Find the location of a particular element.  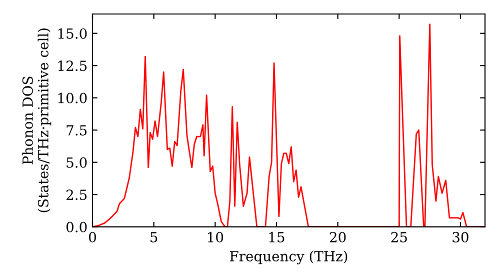

y-tick-label: 7.5 is located at coordinates (76, 130).